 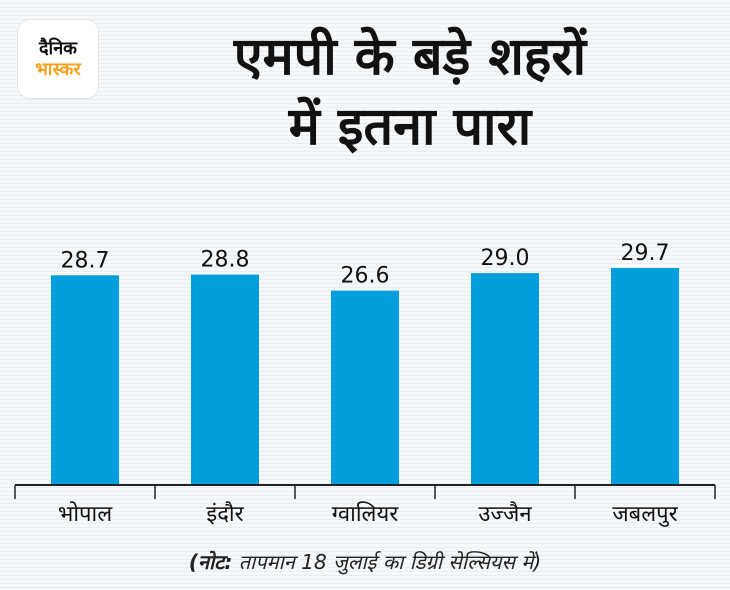 I want to click on footnote-prefix: (नोट:, so click(x=210, y=562).